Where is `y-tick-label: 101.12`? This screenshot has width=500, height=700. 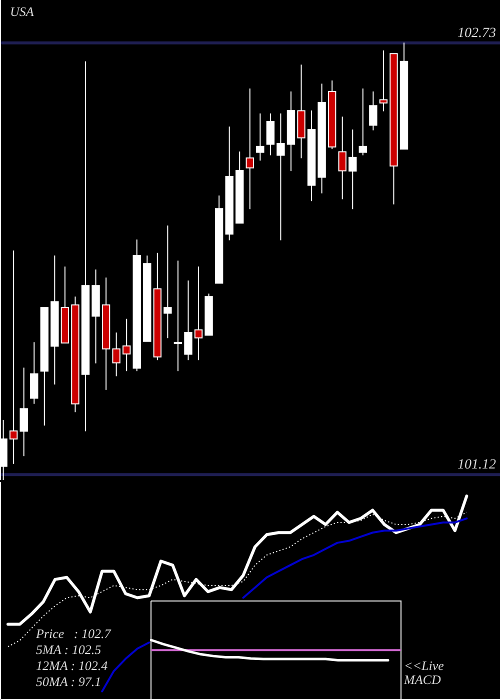 y-tick-label: 101.12 is located at coordinates (477, 465).